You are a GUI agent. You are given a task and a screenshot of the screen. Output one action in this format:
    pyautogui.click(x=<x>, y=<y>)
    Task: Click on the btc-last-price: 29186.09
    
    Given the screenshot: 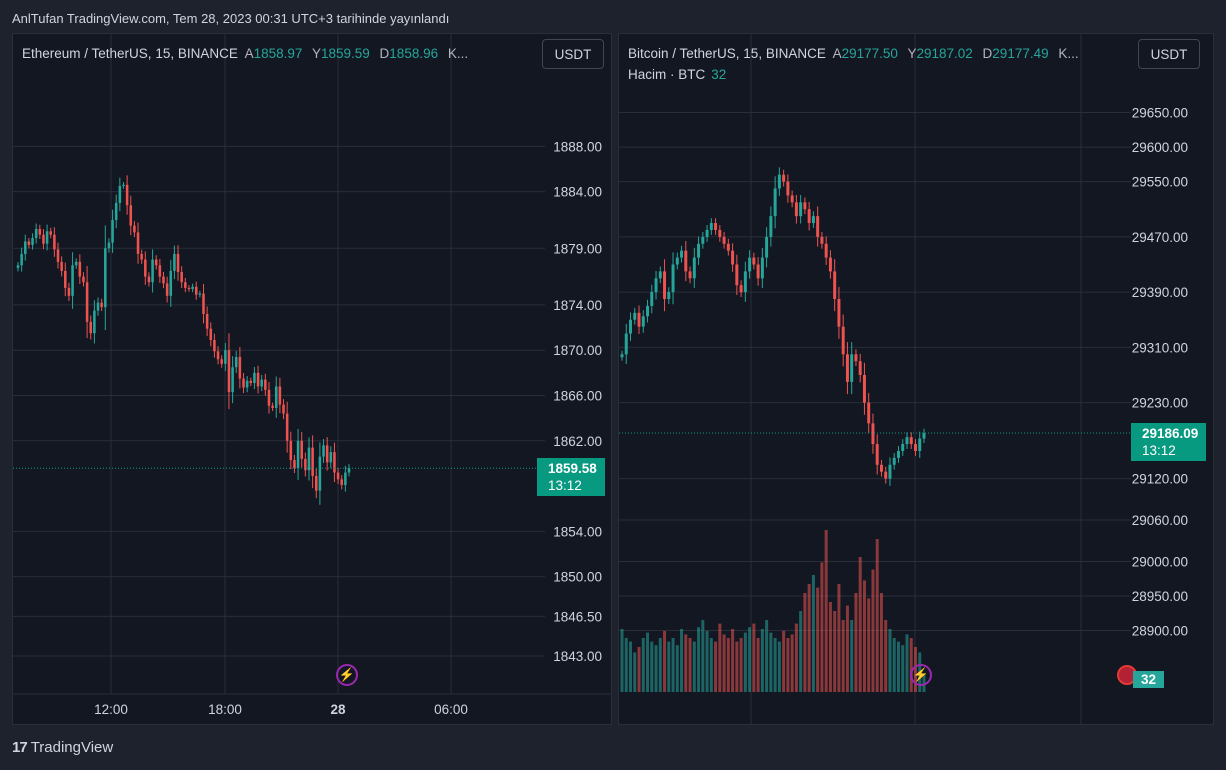 What is the action you would take?
    pyautogui.click(x=1170, y=433)
    